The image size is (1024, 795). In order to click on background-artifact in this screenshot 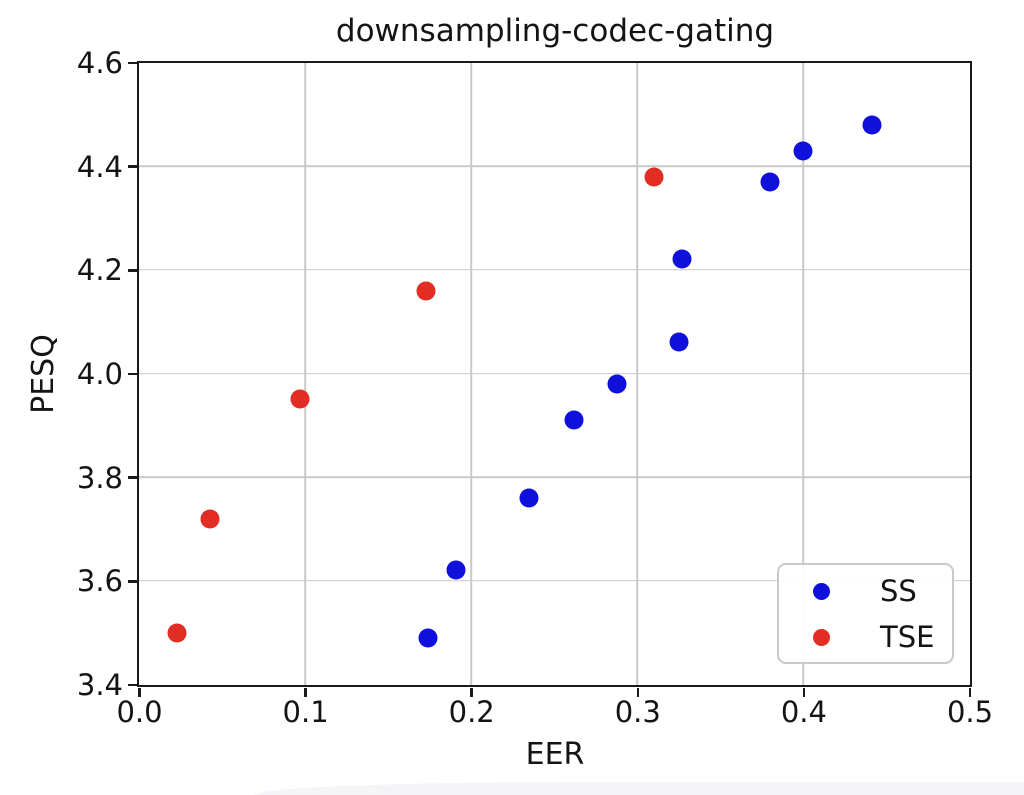, I will do `click(639, 788)`.